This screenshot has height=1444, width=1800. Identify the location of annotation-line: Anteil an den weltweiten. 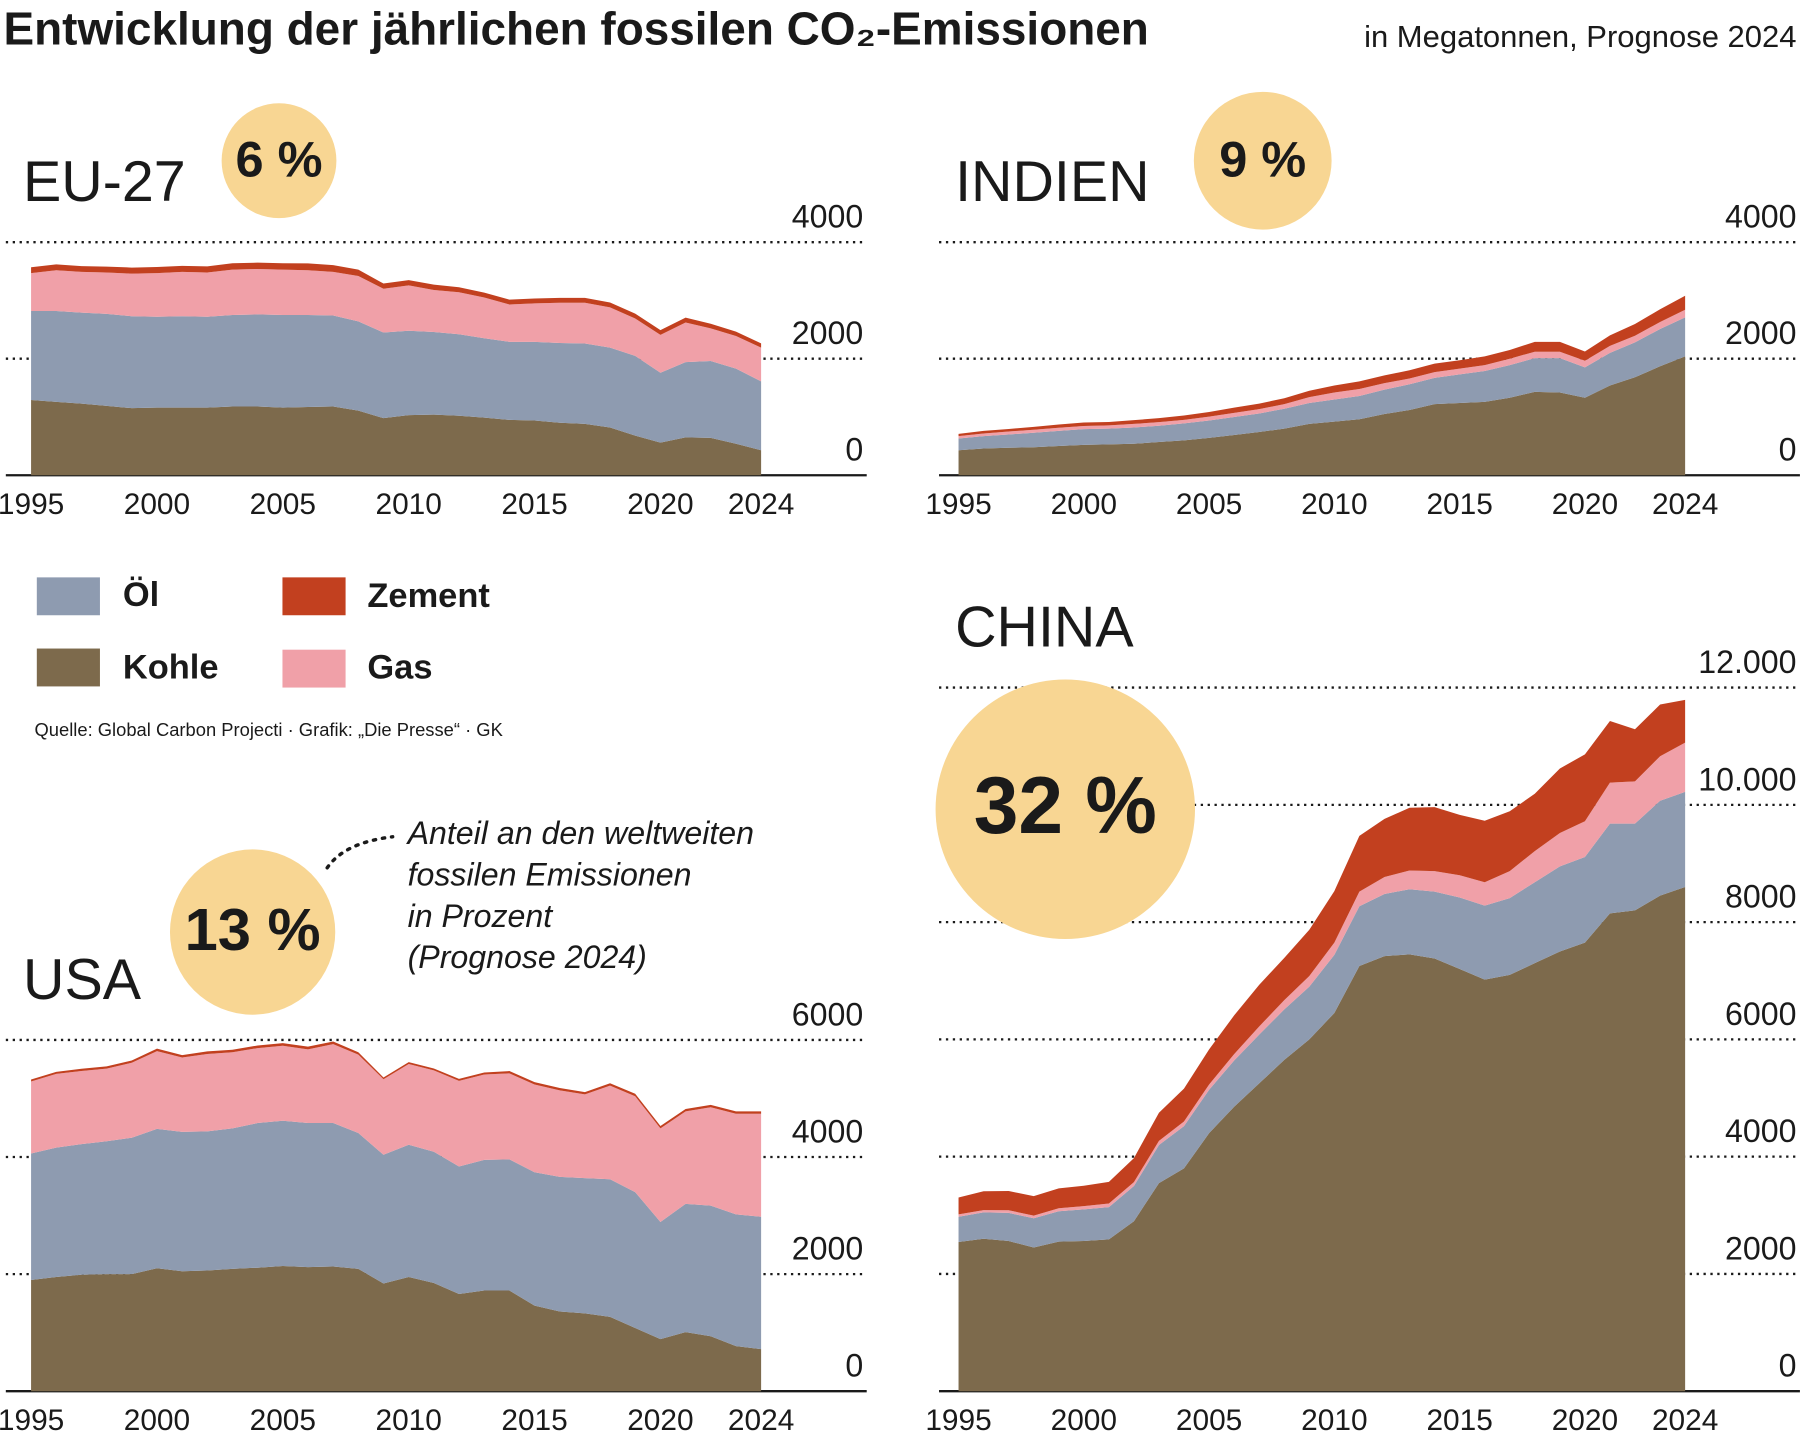
(580, 833).